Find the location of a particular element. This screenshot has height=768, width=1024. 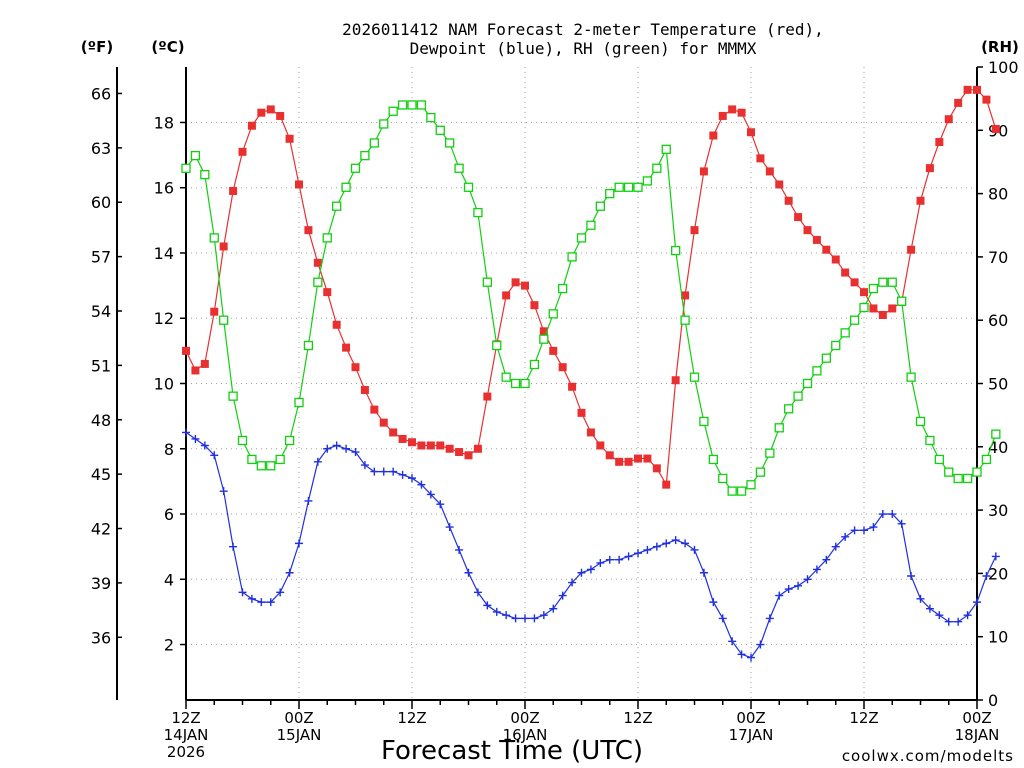

fahrenheit-tick-label: 36 is located at coordinates (101, 637).